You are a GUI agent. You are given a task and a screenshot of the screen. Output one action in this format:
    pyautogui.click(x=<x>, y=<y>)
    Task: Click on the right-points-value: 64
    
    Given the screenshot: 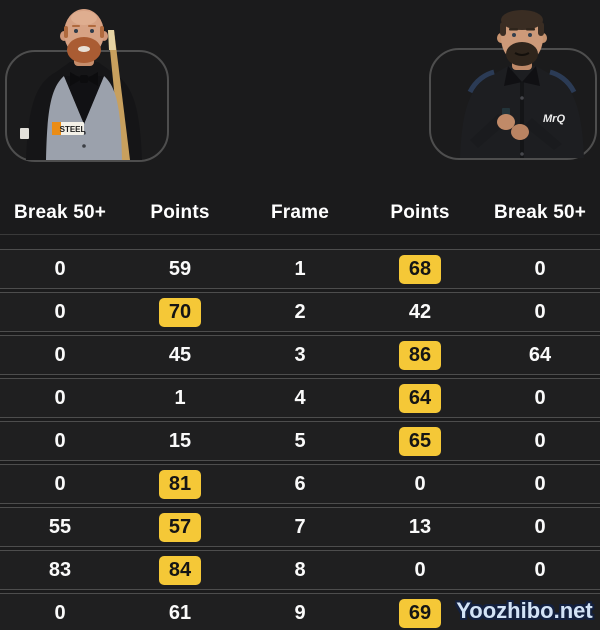 What is the action you would take?
    pyautogui.click(x=420, y=398)
    